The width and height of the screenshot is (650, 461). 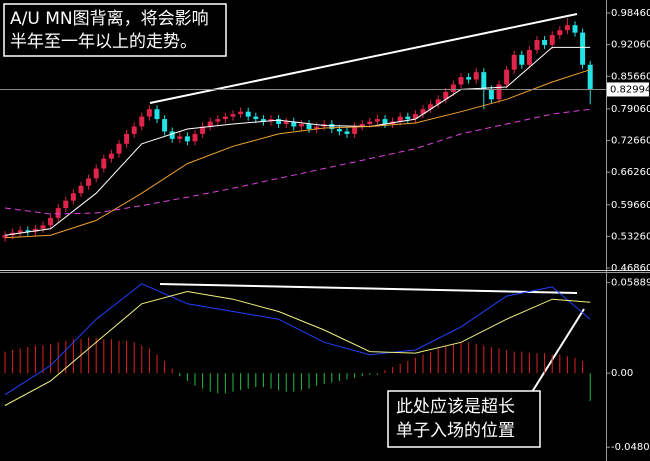 I want to click on annotation: A/U MN图背离，将会影响, so click(x=109, y=19).